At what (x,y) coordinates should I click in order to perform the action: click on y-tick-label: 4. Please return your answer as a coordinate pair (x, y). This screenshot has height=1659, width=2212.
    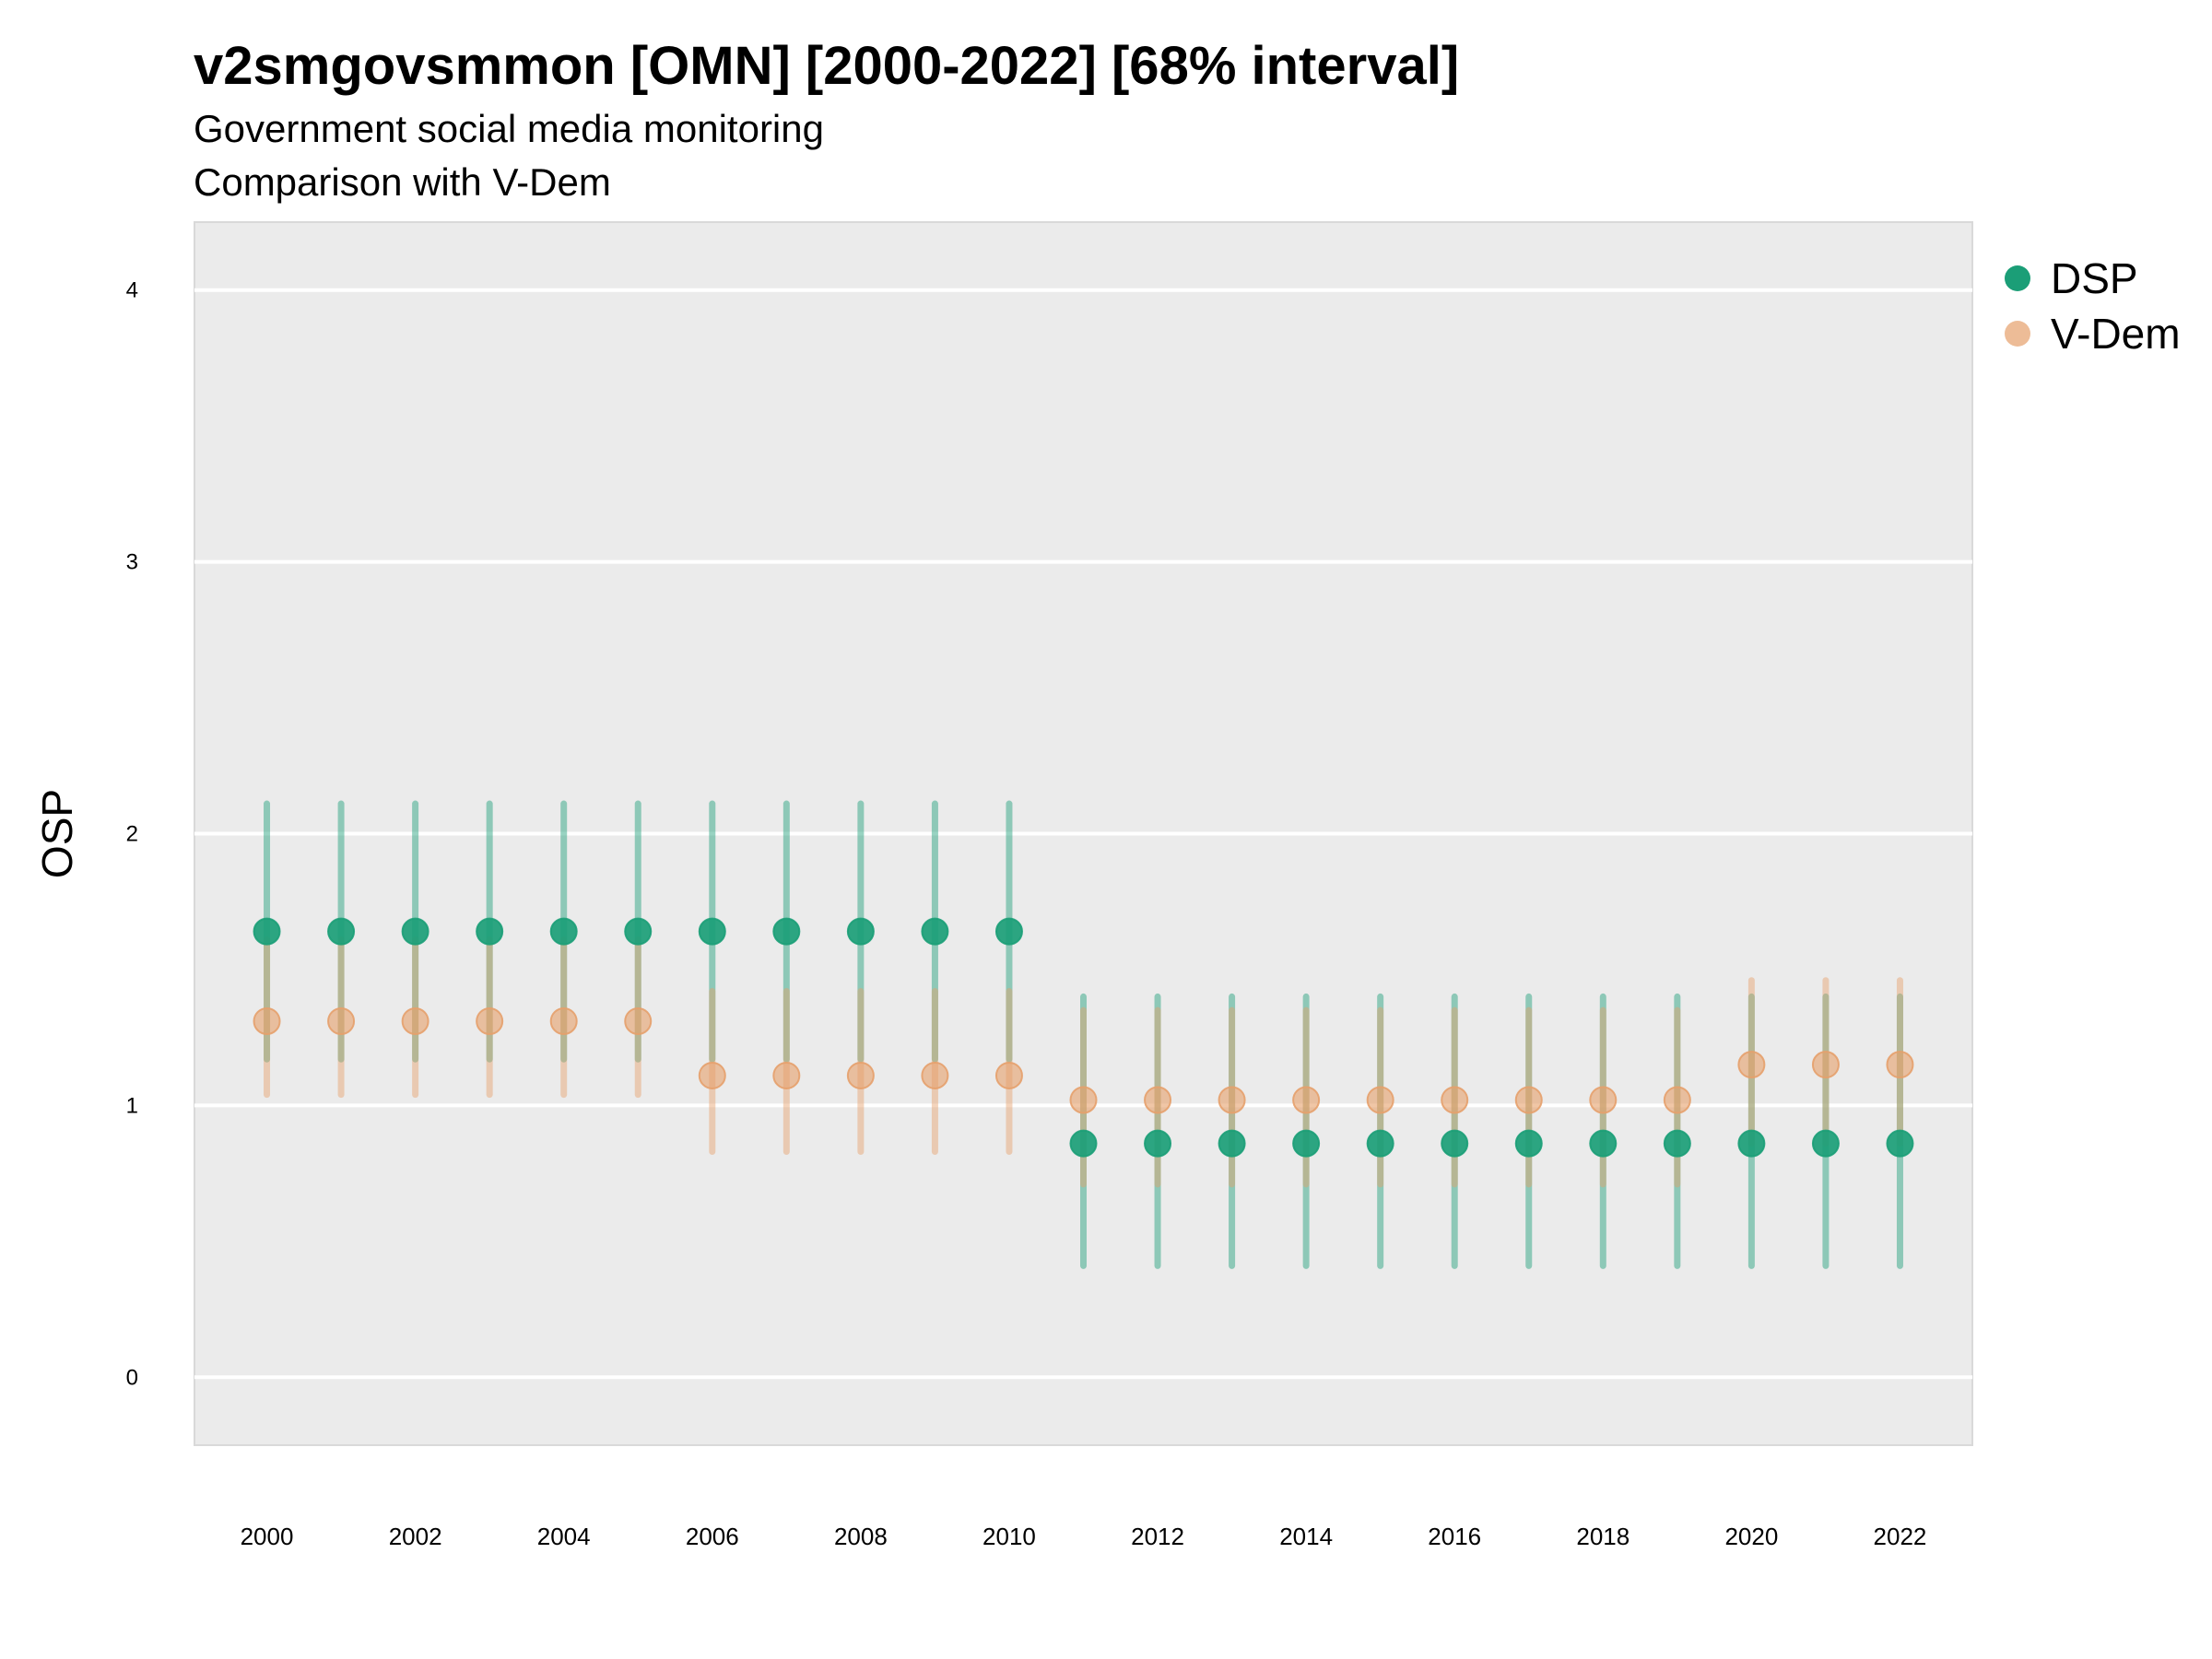
    Looking at the image, I should click on (132, 290).